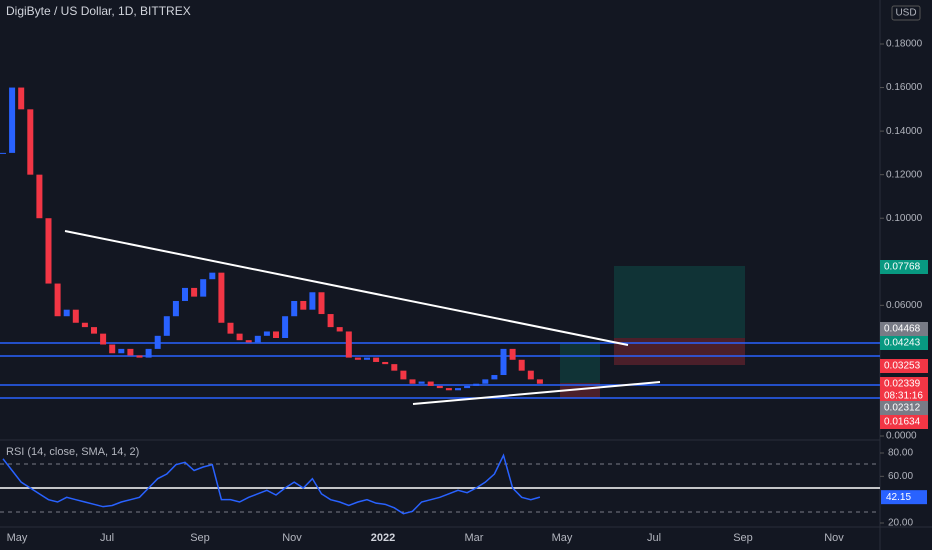 Image resolution: width=932 pixels, height=550 pixels. Describe the element at coordinates (383, 538) in the screenshot. I see `x-tick-label: 2022` at that location.